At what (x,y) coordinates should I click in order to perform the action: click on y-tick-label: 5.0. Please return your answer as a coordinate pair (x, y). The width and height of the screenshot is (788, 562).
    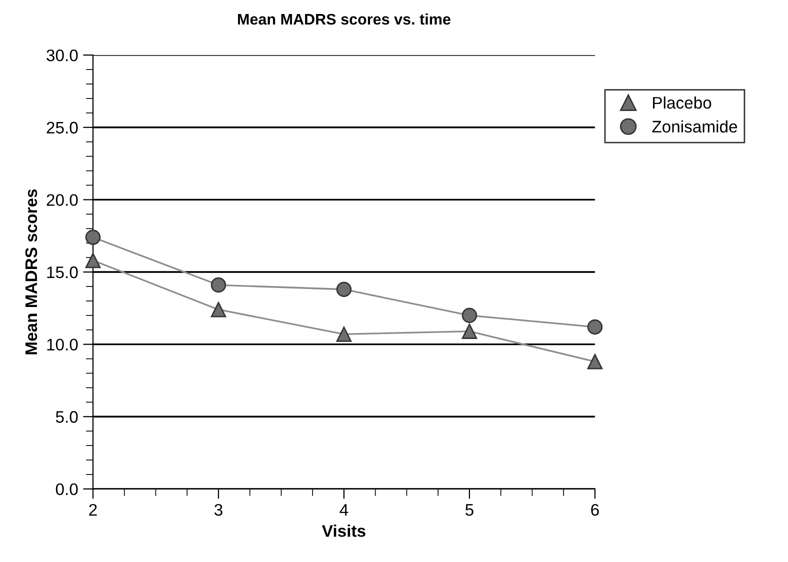
    Looking at the image, I should click on (67, 417).